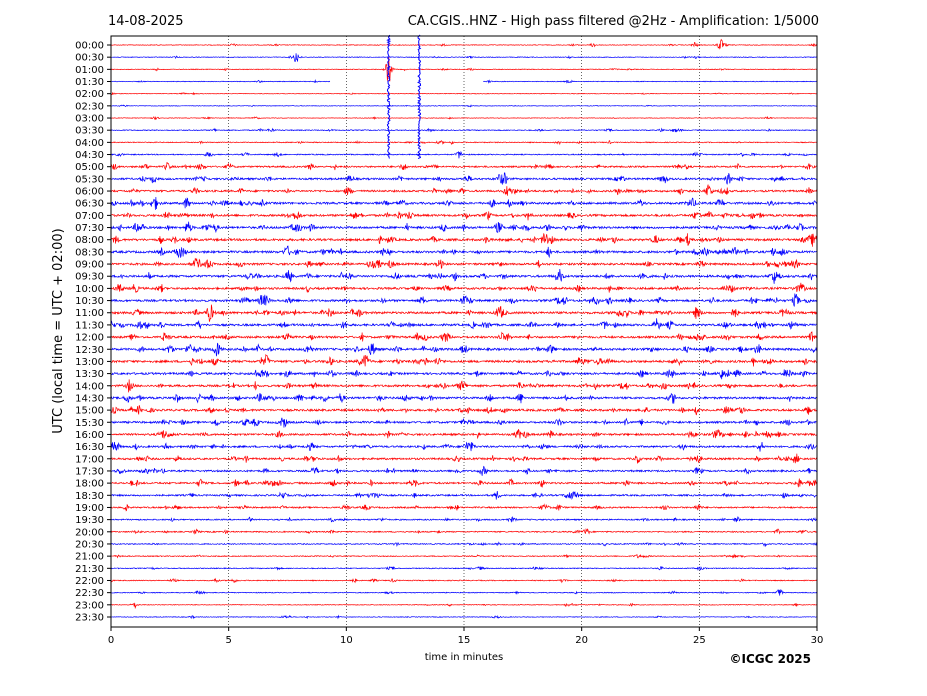 The width and height of the screenshot is (927, 696). I want to click on y-tick-label: 04:00, so click(89, 143).